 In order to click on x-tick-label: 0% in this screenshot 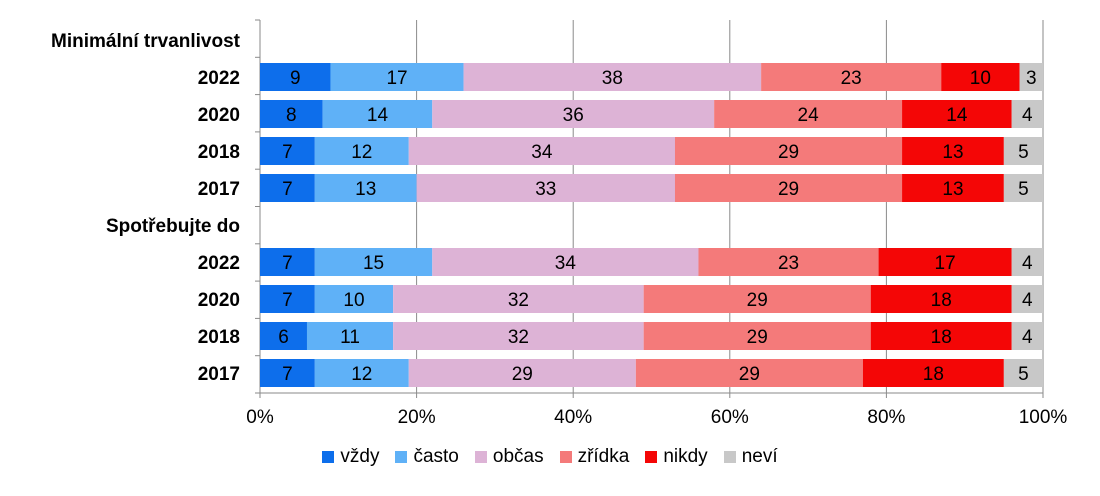, I will do `click(260, 417)`.